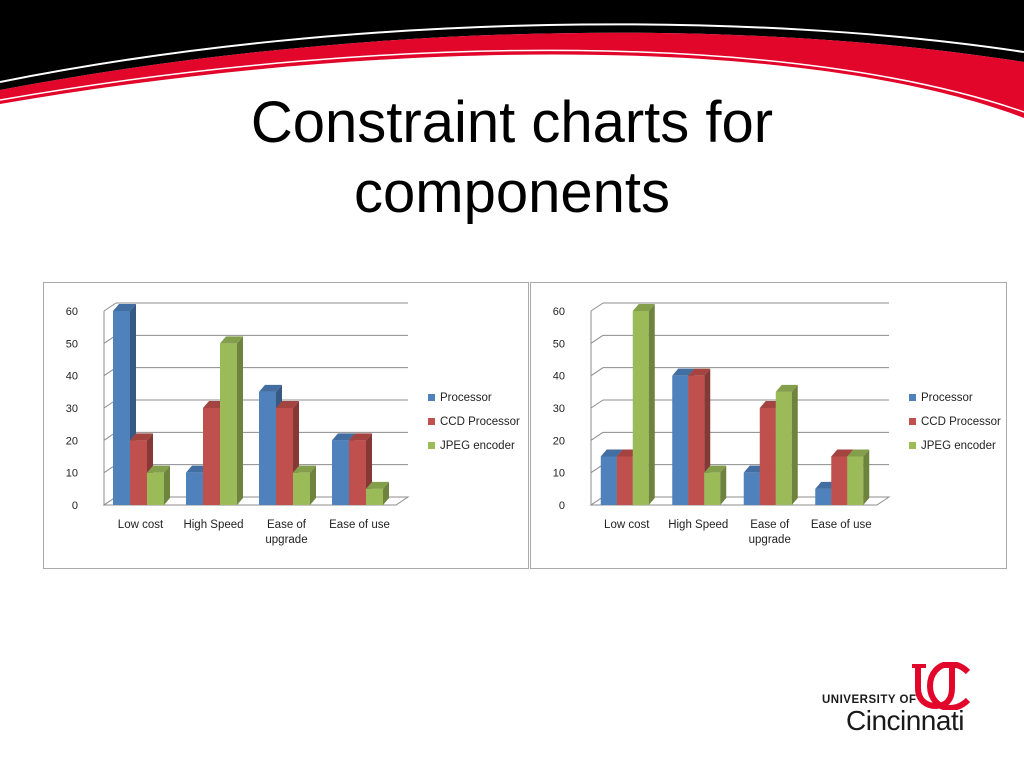  Describe the element at coordinates (480, 422) in the screenshot. I see `legend-label: CCD Processor` at that location.